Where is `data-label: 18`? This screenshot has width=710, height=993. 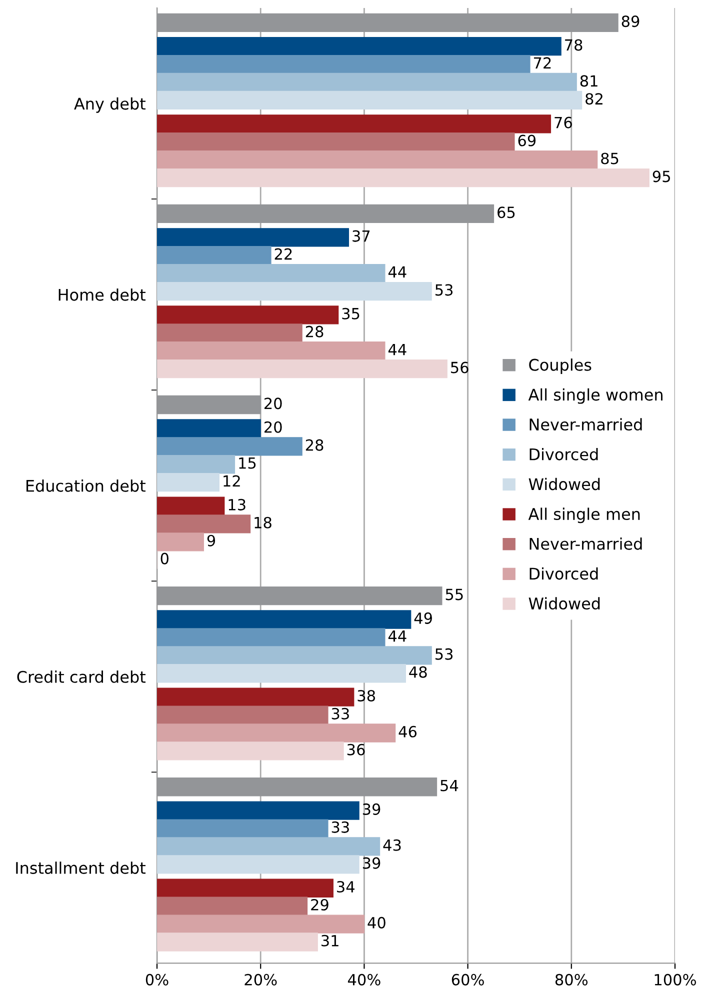 data-label: 18 is located at coordinates (263, 522).